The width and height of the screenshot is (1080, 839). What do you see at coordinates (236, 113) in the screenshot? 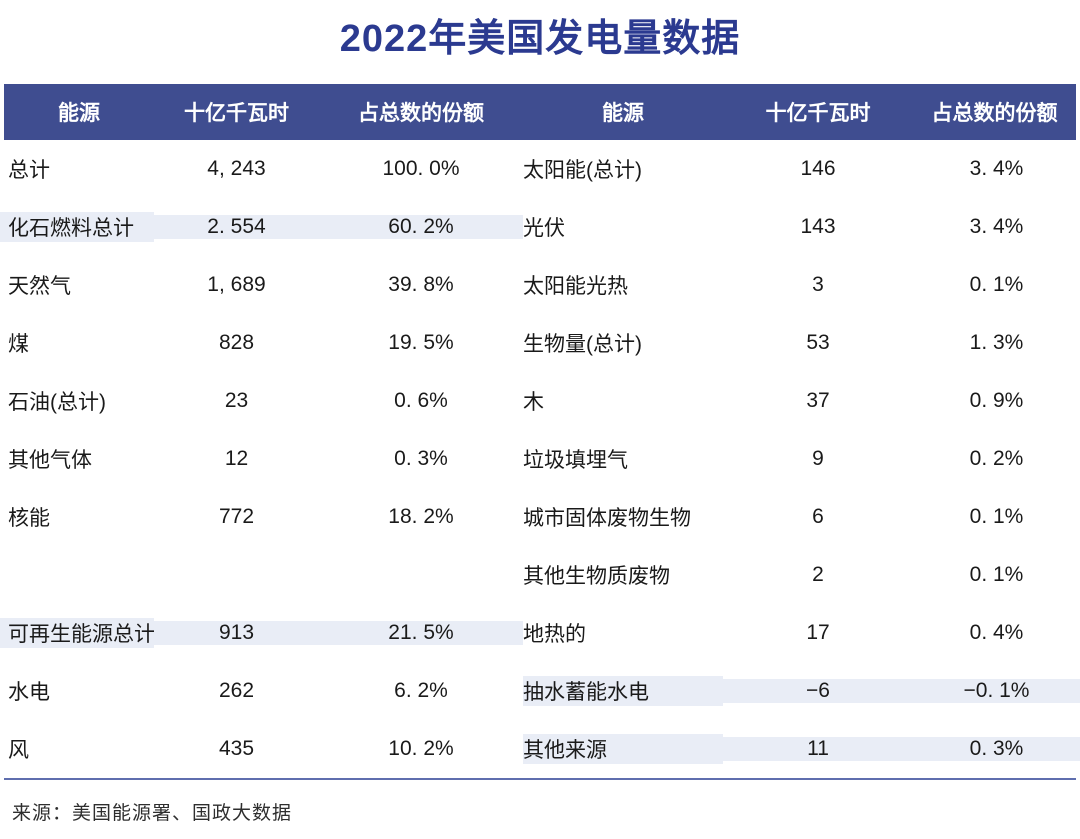
I see `header-value-left: 十亿千瓦时` at bounding box center [236, 113].